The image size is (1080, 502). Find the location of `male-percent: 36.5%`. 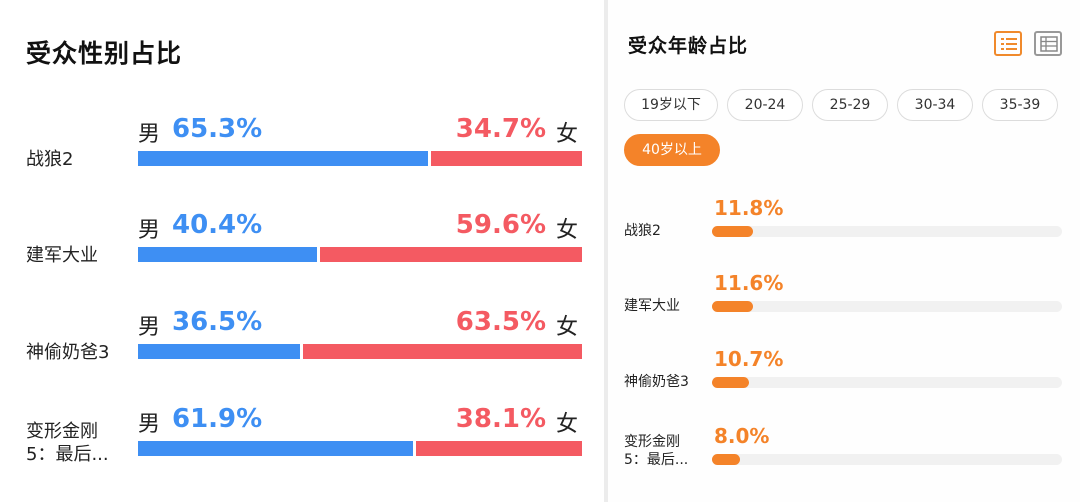

male-percent: 36.5% is located at coordinates (217, 322).